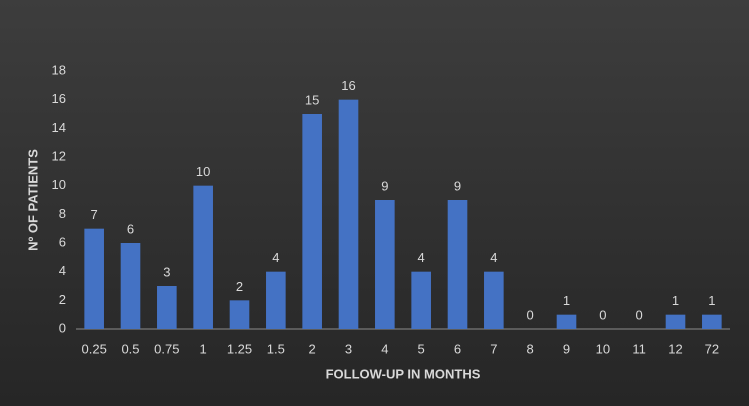  Describe the element at coordinates (675, 348) in the screenshot. I see `x-tick-label: 12` at that location.